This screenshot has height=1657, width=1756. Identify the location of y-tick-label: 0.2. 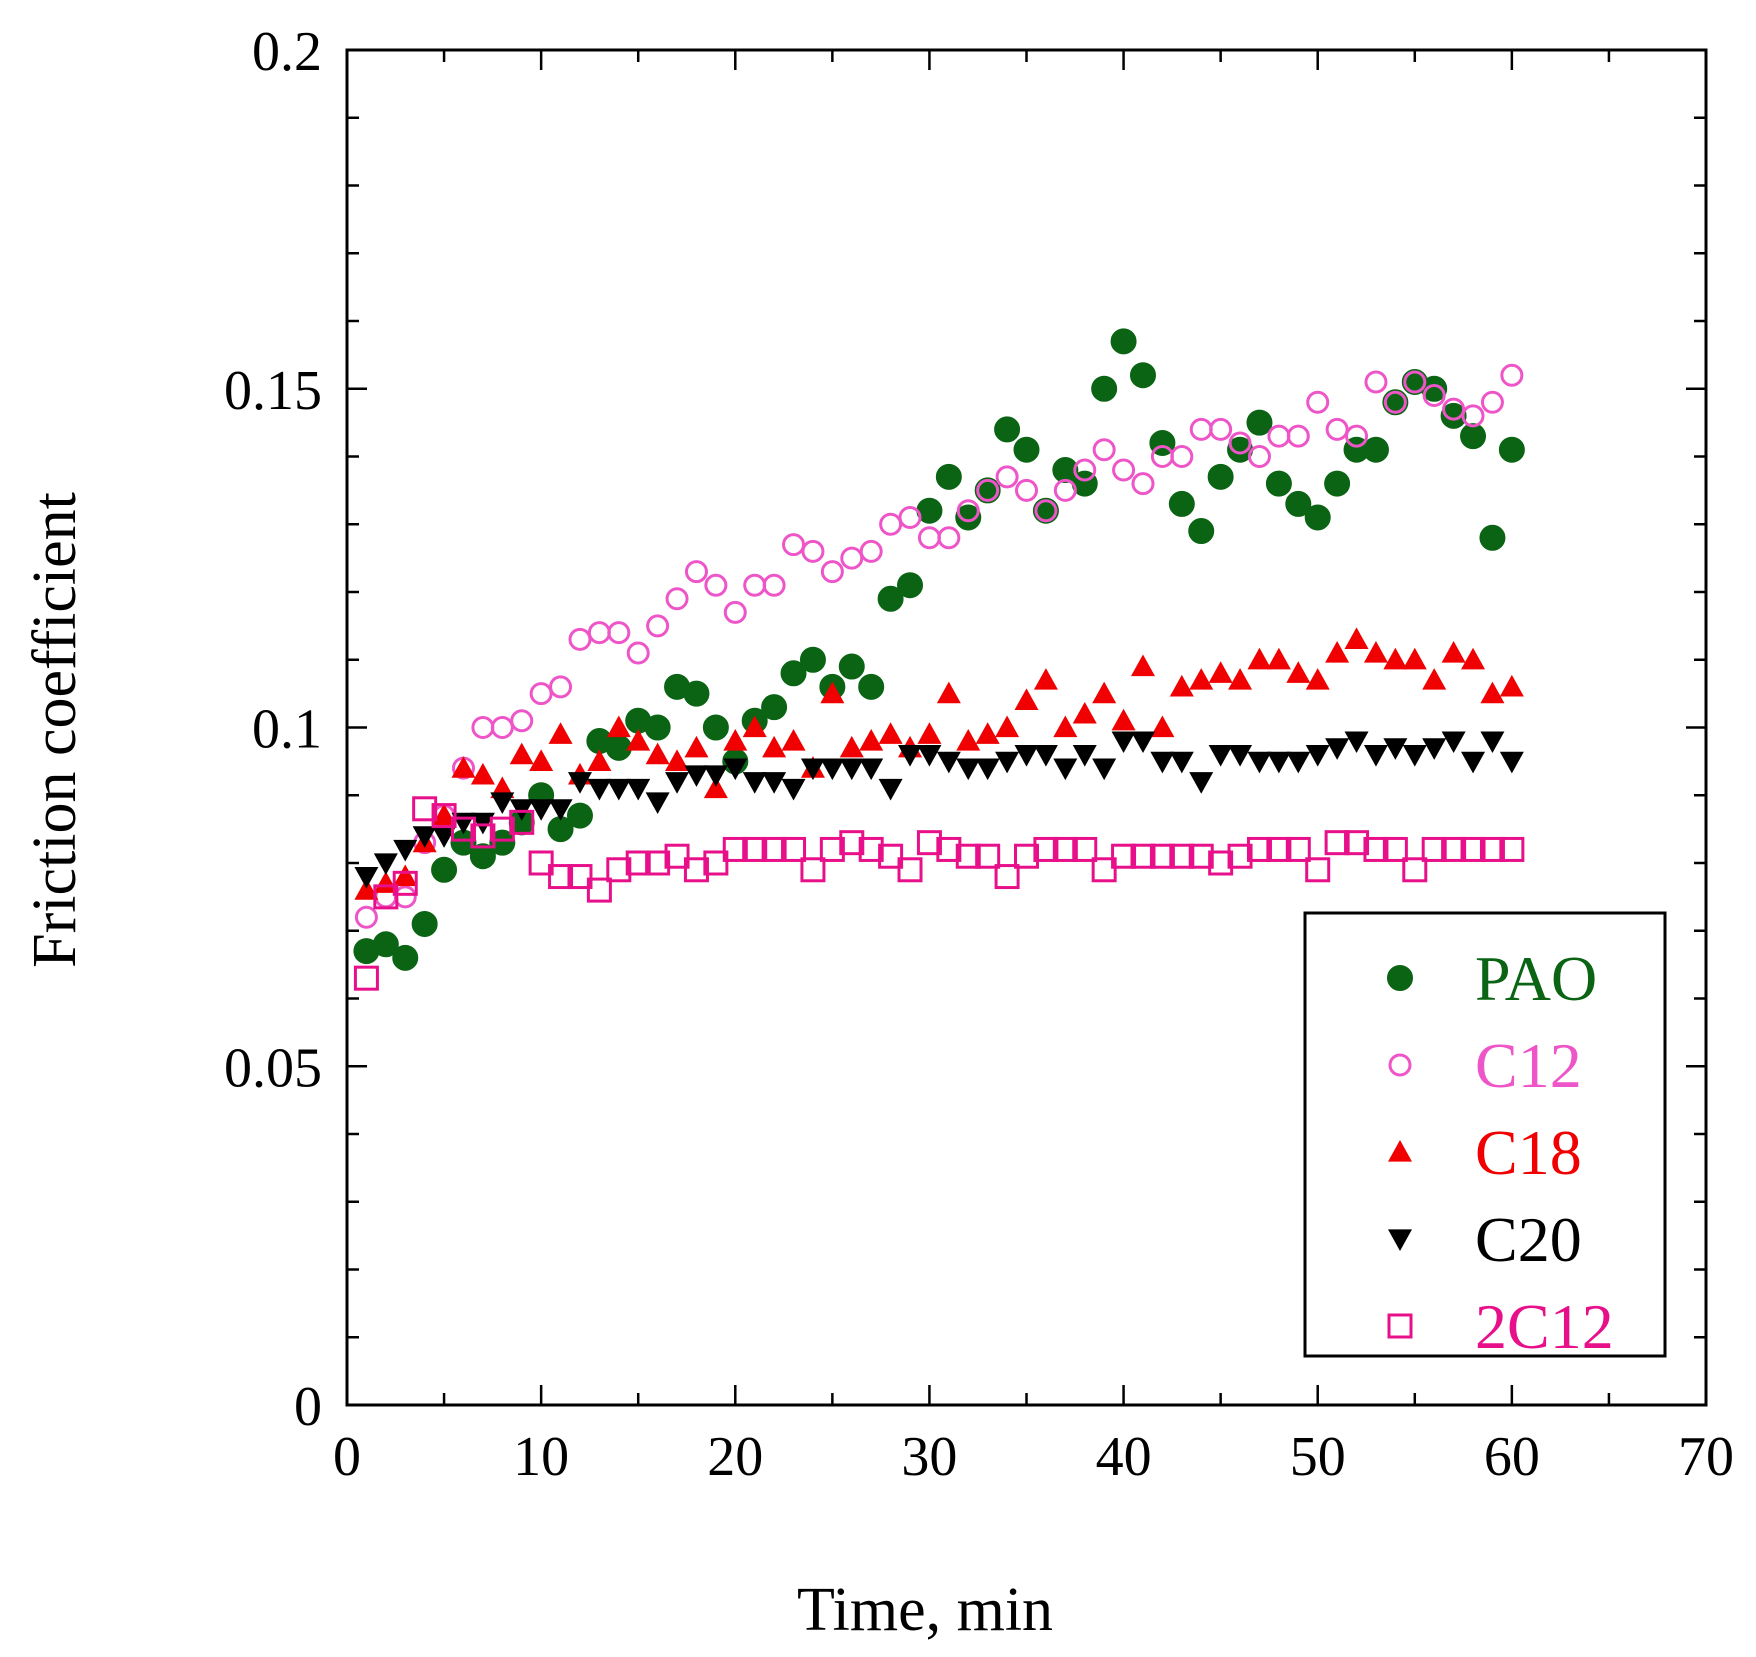
(287, 52).